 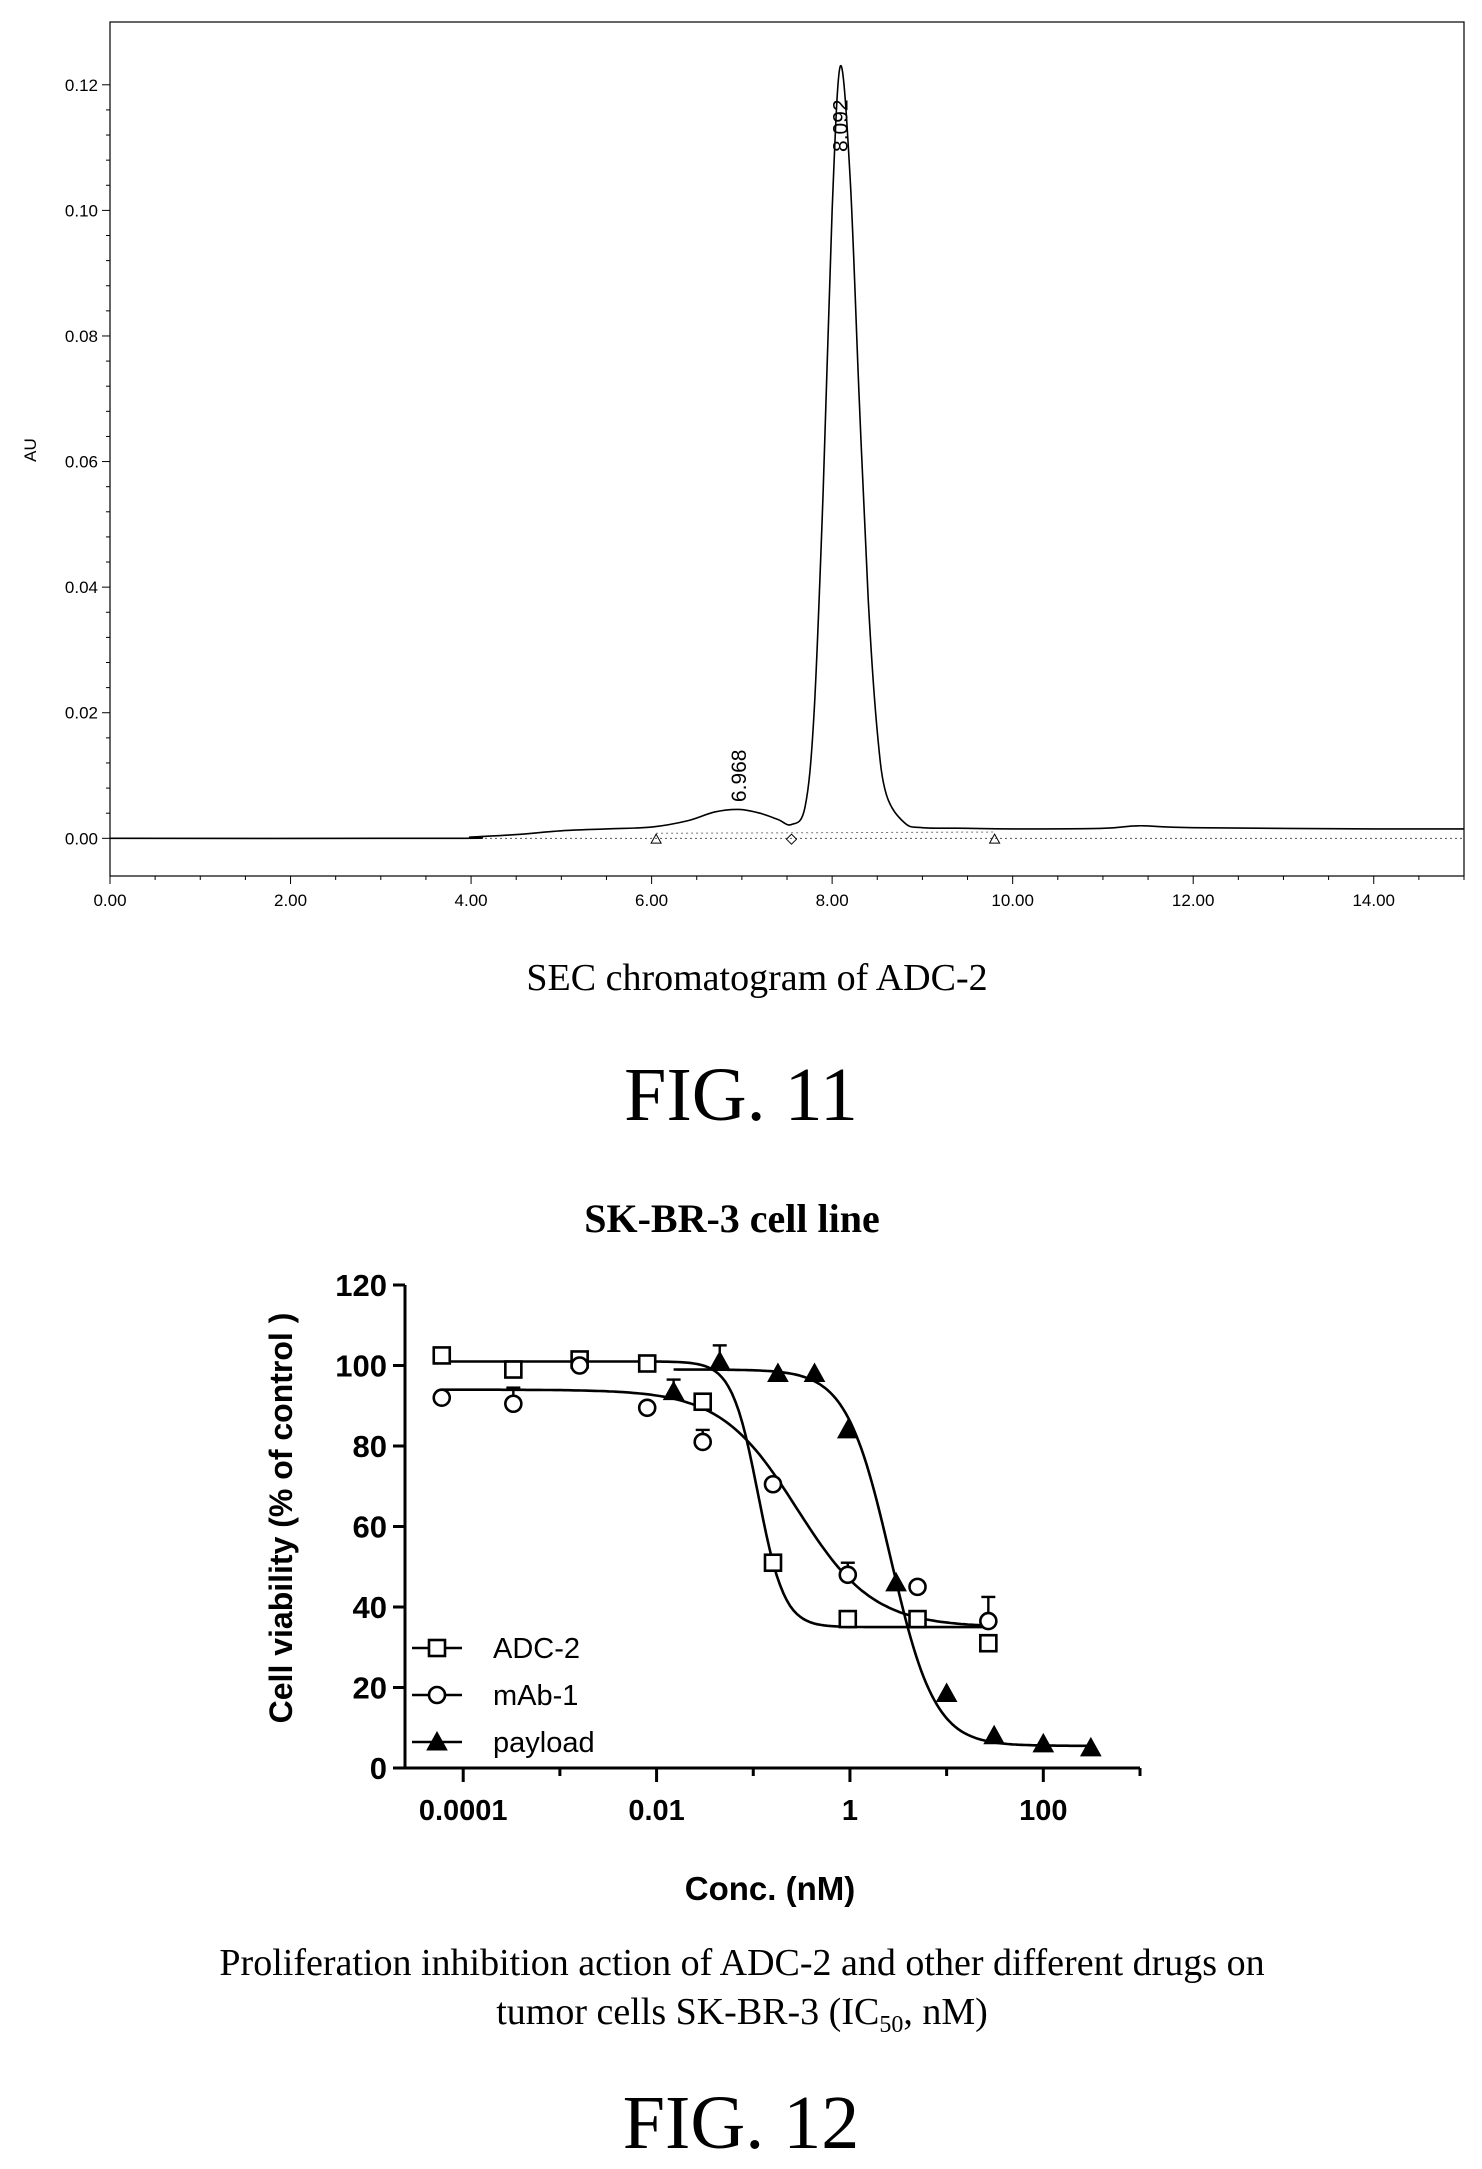 I want to click on y-tick-label: 20, so click(x=370, y=1688).